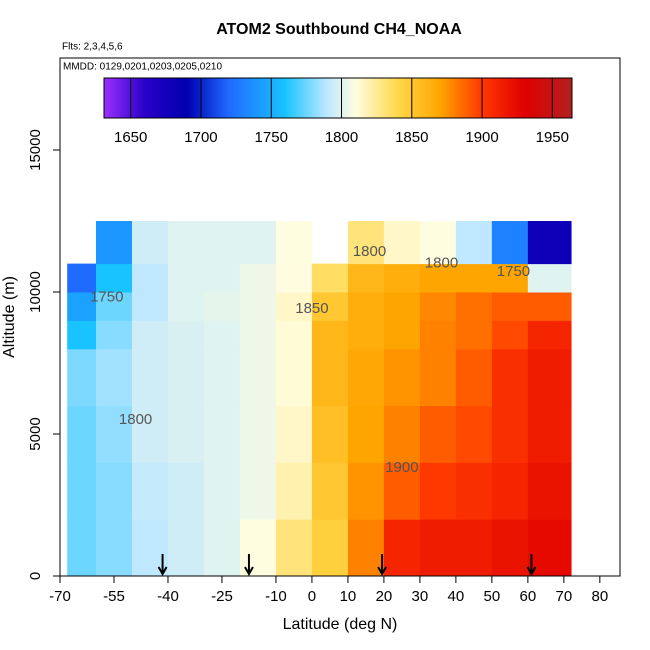  Describe the element at coordinates (481, 137) in the screenshot. I see `colorbar-tick-label: 1900` at that location.